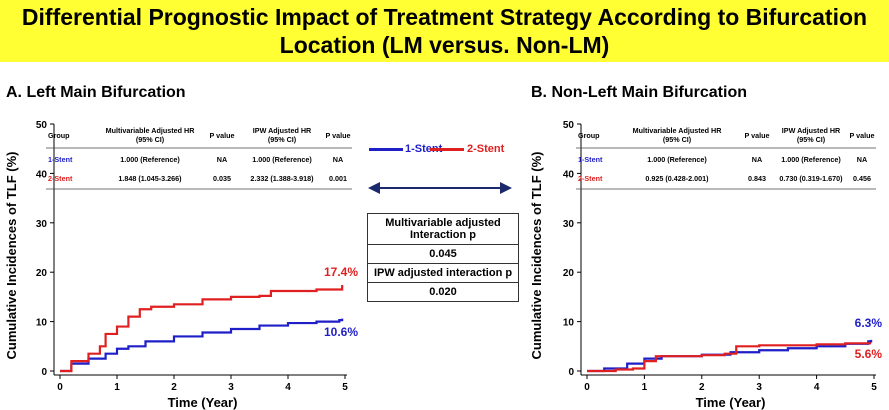  Describe the element at coordinates (386, 149) in the screenshot. I see `legend-1stent-line` at that location.